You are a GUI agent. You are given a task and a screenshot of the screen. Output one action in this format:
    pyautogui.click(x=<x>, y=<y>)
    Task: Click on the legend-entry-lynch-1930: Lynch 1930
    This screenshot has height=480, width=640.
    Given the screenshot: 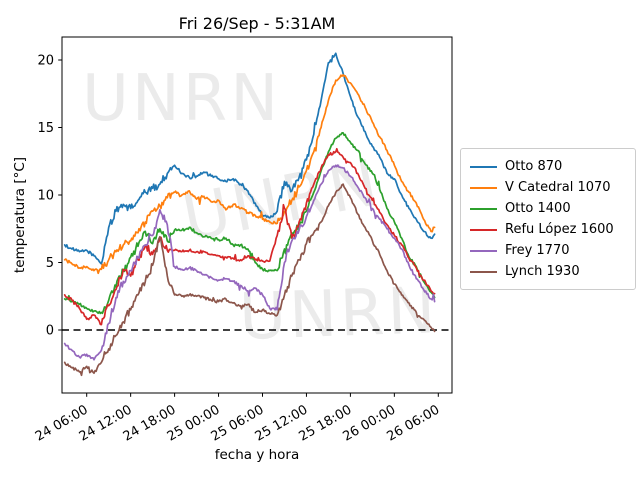 What is the action you would take?
    pyautogui.click(x=548, y=271)
    